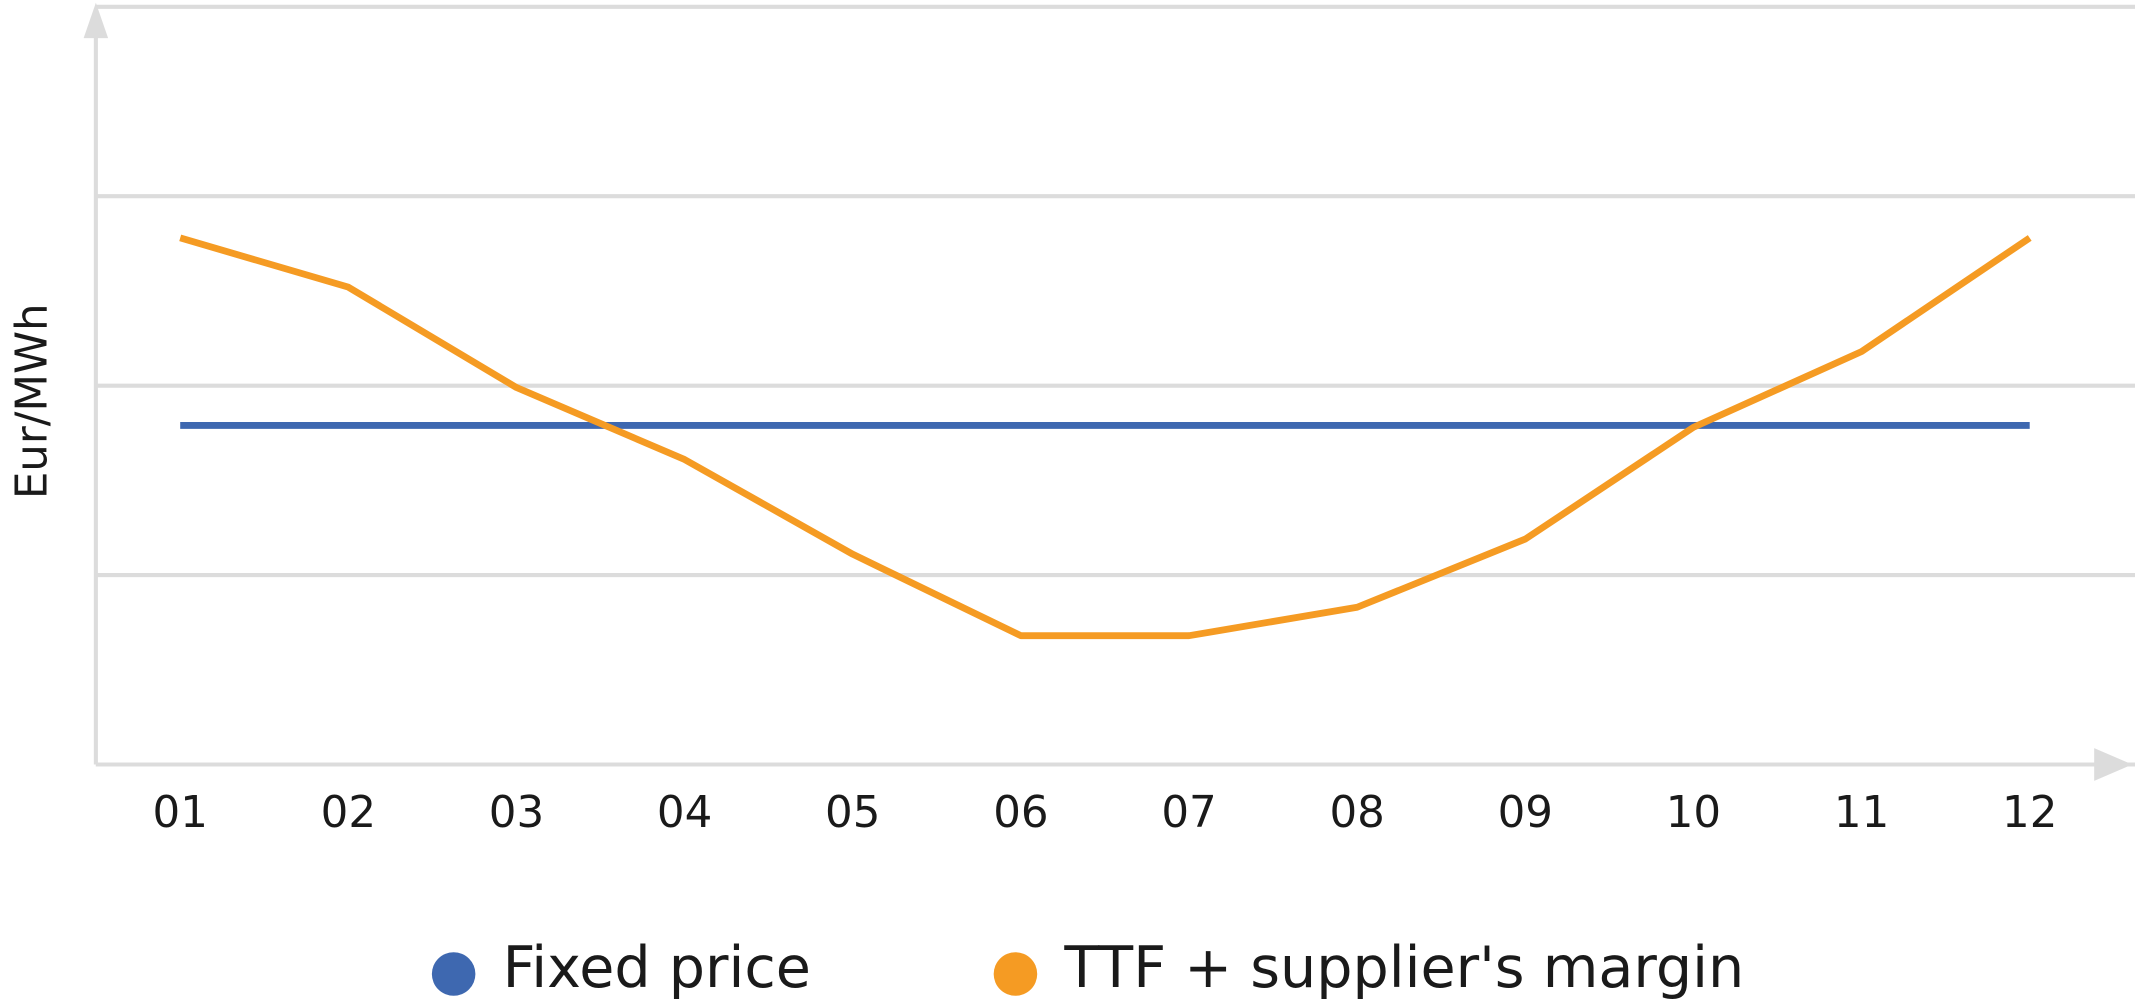 The height and width of the screenshot is (1008, 2137). What do you see at coordinates (852, 813) in the screenshot?
I see `x-tick-label: 05` at bounding box center [852, 813].